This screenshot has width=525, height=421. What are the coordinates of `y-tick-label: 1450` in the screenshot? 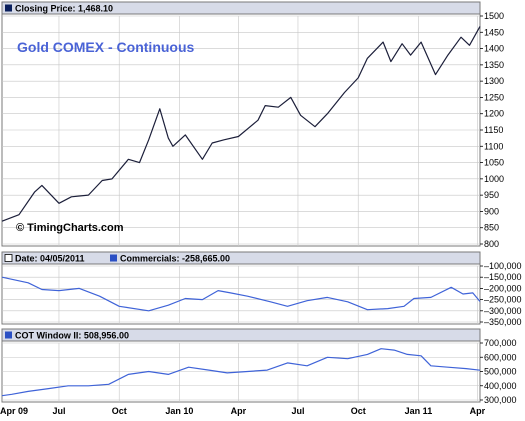 It's located at (494, 32).